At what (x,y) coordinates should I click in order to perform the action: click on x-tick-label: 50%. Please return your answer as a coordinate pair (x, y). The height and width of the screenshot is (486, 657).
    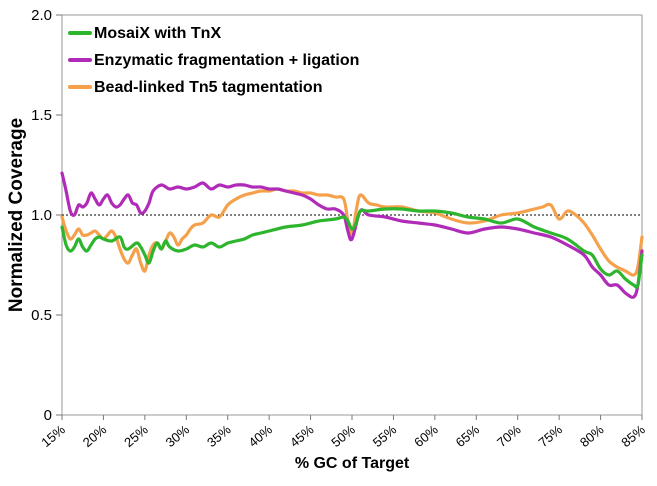
    Looking at the image, I should click on (343, 436).